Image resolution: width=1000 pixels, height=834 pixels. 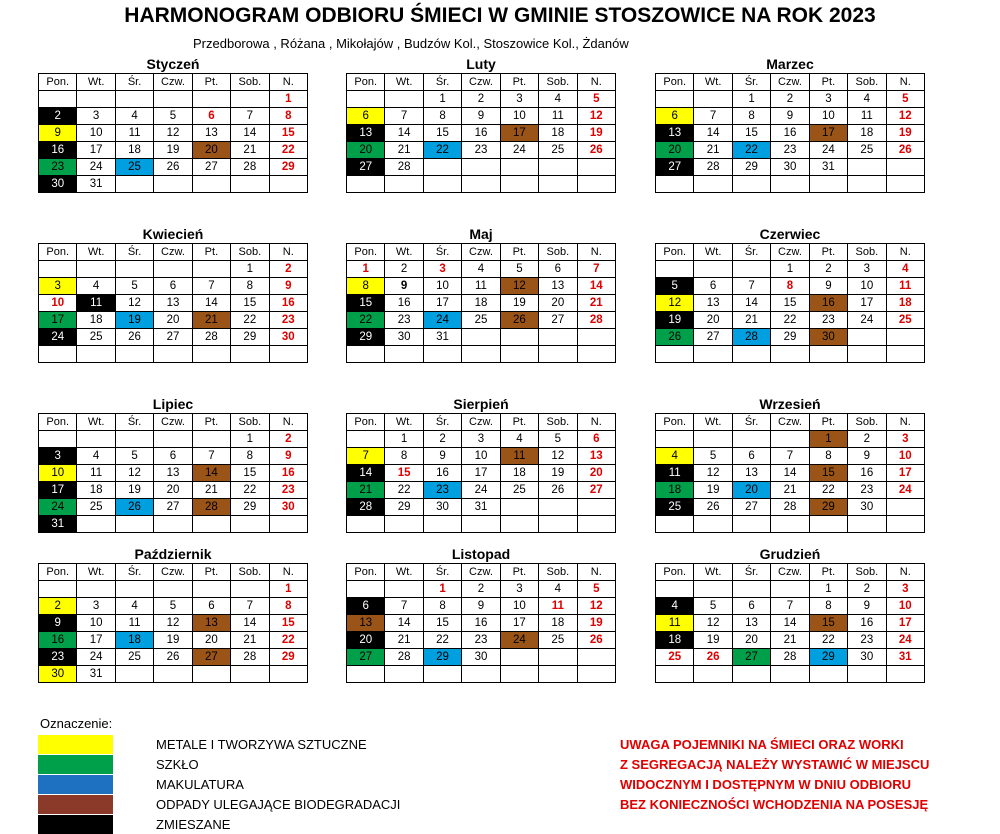 What do you see at coordinates (250, 572) in the screenshot?
I see `weekday-header: Sob.` at bounding box center [250, 572].